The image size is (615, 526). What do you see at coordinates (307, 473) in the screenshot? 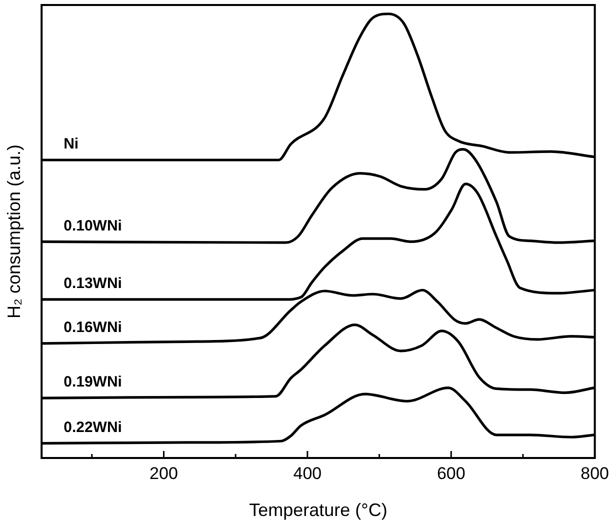
I see `x-tick-label: 400` at bounding box center [307, 473].